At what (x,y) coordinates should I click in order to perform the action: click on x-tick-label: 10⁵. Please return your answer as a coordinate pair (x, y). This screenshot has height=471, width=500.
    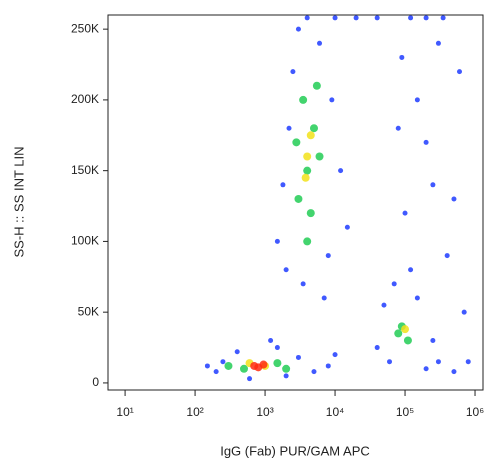
    Looking at the image, I should click on (405, 412).